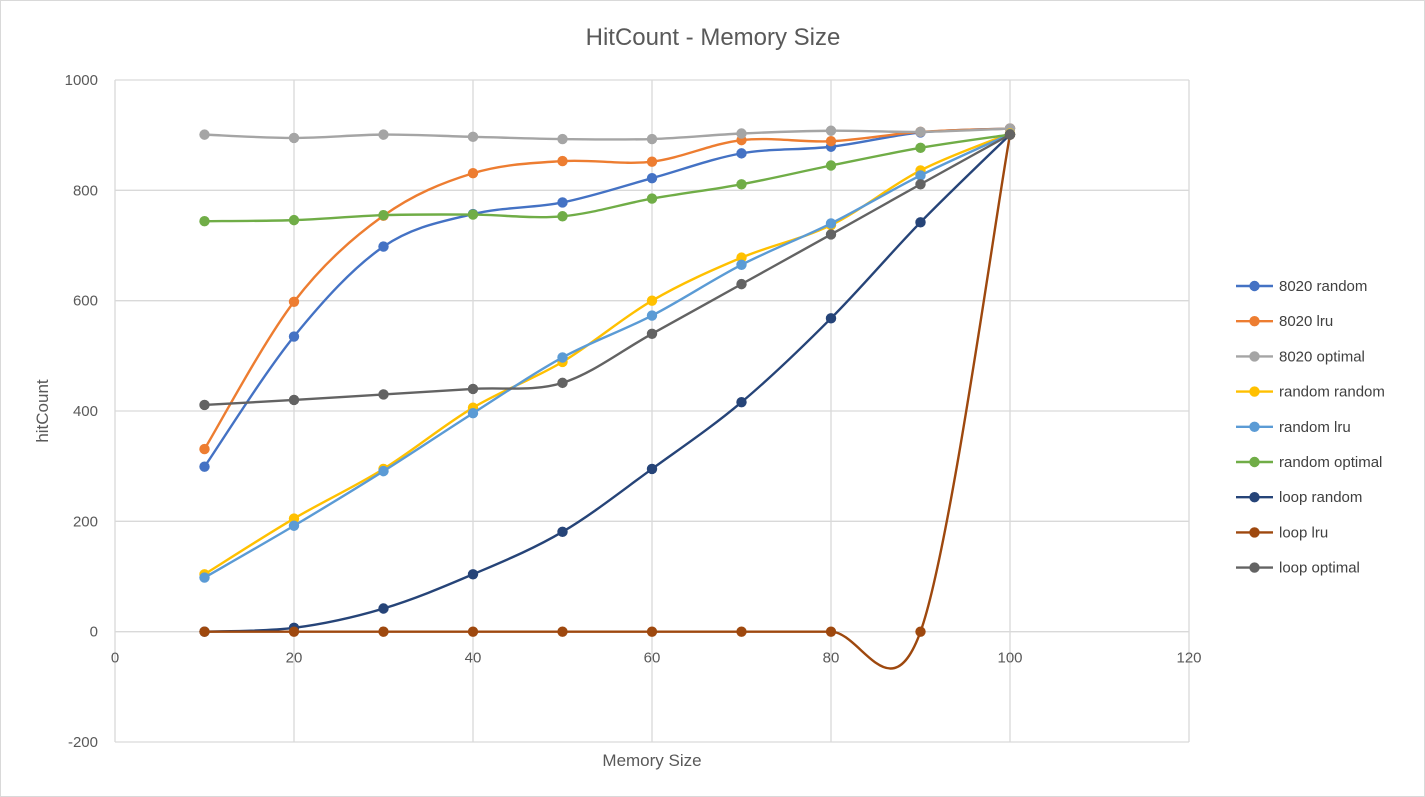  I want to click on x-tick-label: 100, so click(1009, 658).